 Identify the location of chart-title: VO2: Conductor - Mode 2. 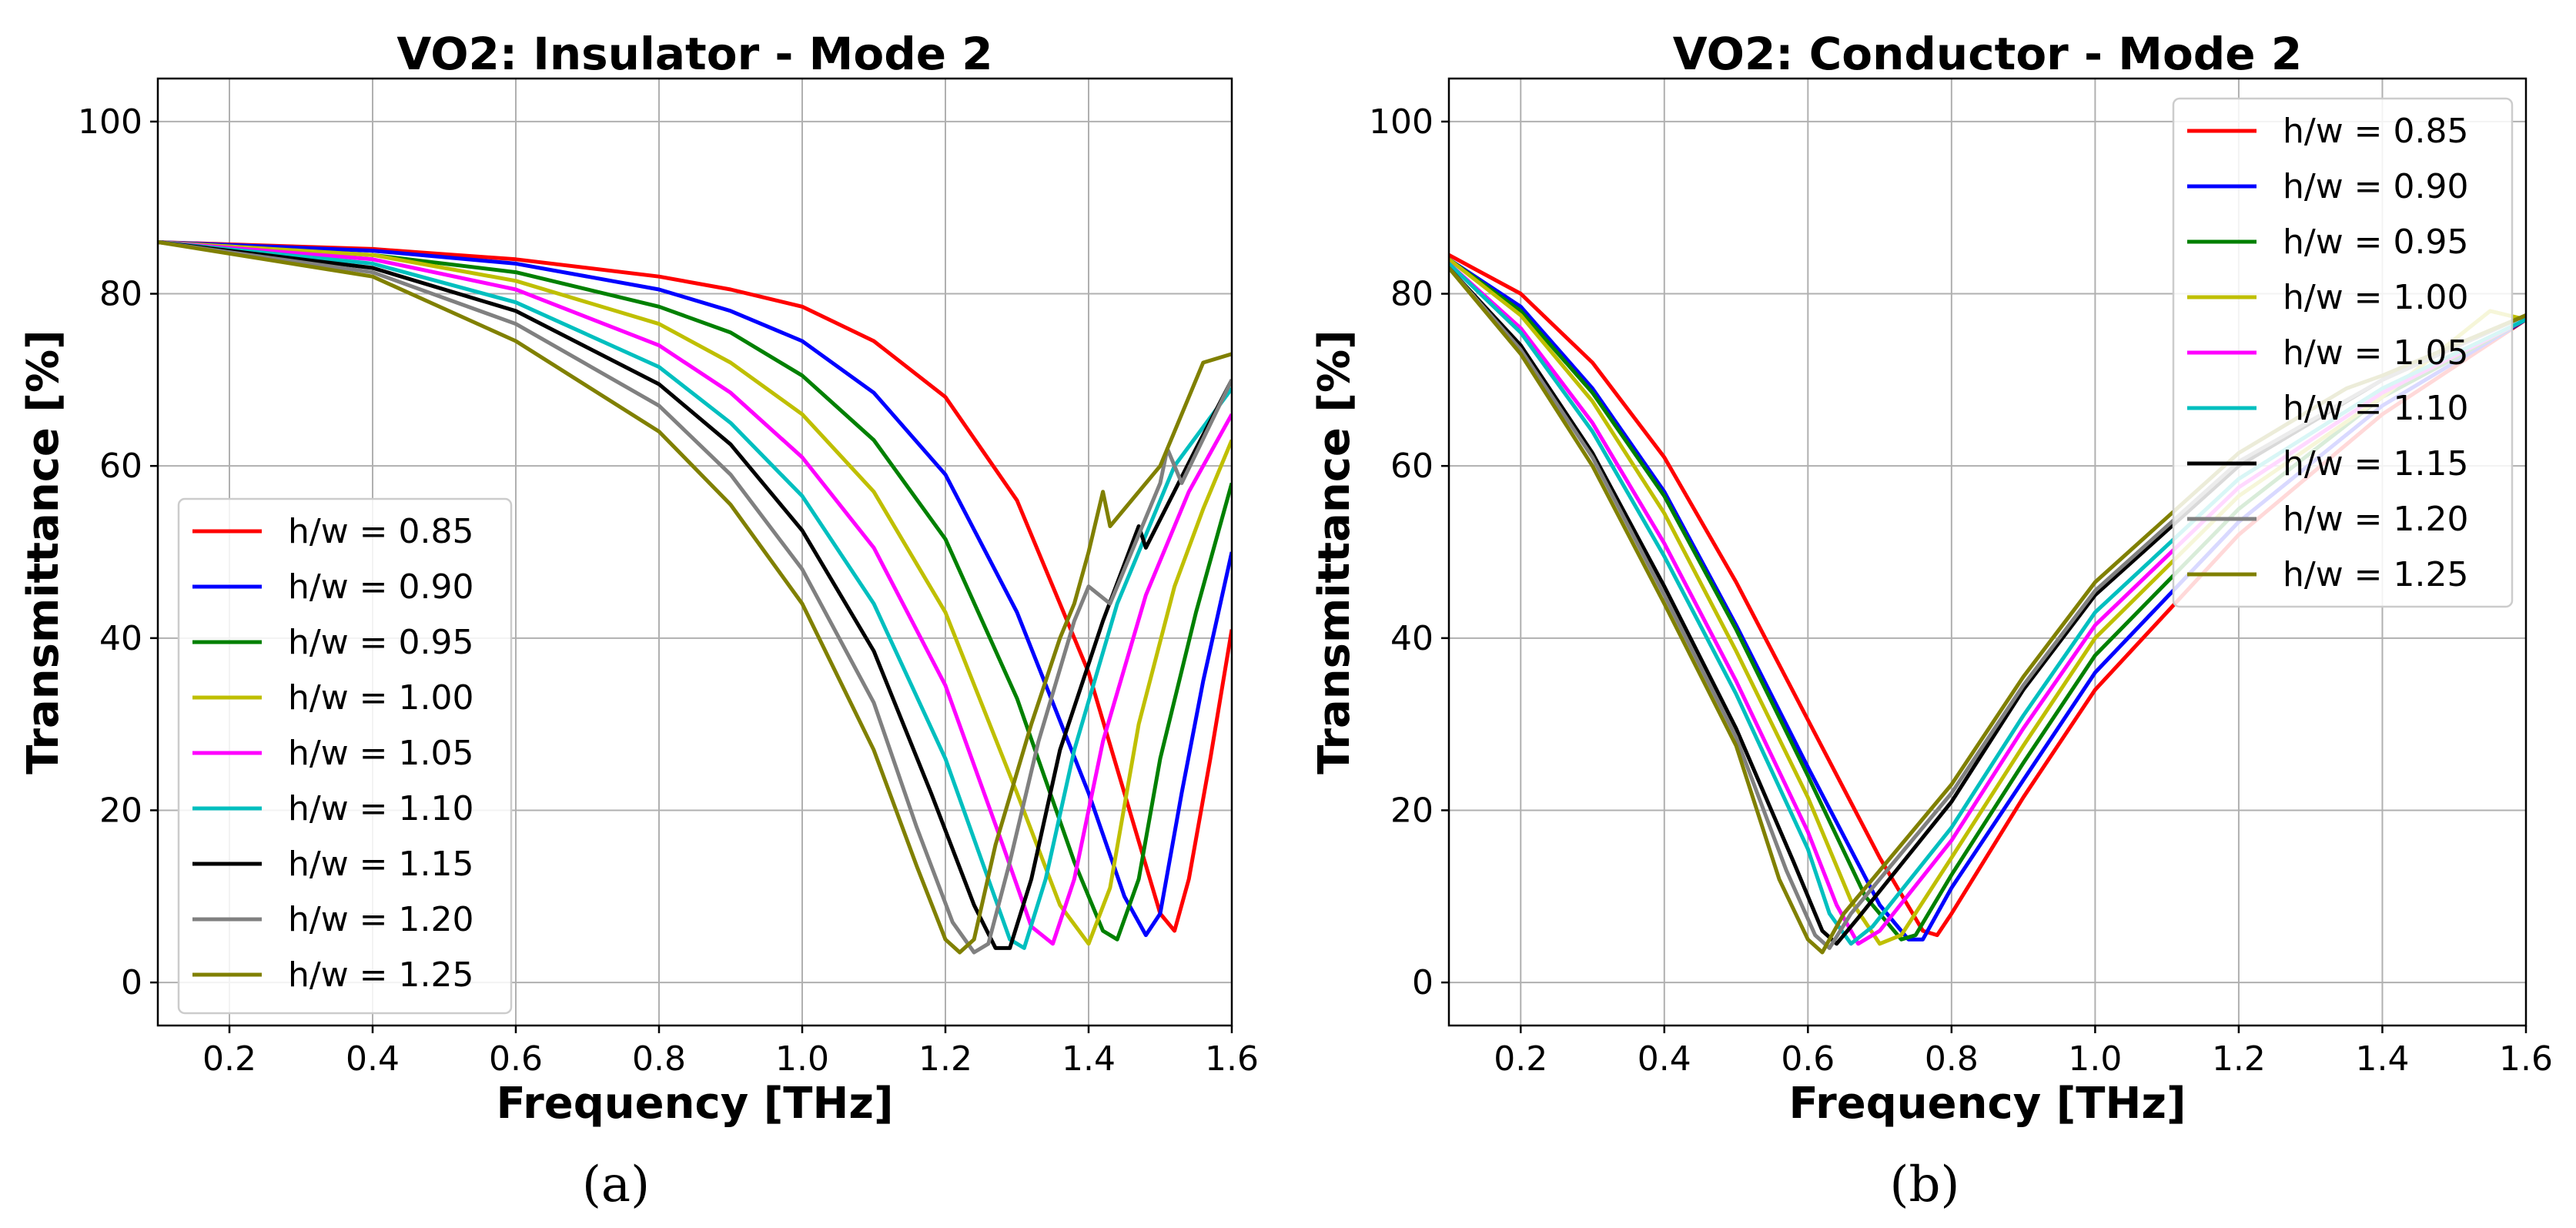
(1987, 54).